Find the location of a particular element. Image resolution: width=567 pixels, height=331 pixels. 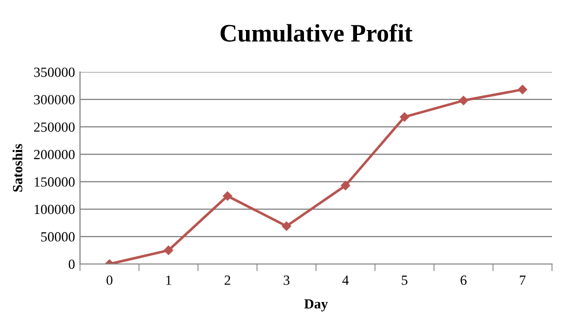

x-tick-label: 3 is located at coordinates (287, 280).